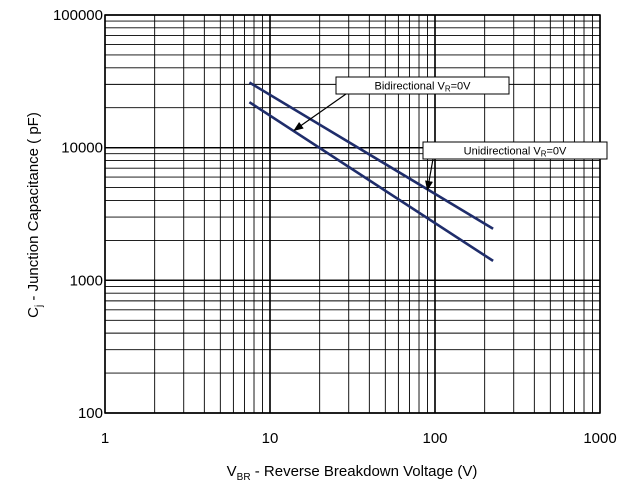 The height and width of the screenshot is (488, 620). I want to click on x-tick-label: 1000, so click(599, 438).